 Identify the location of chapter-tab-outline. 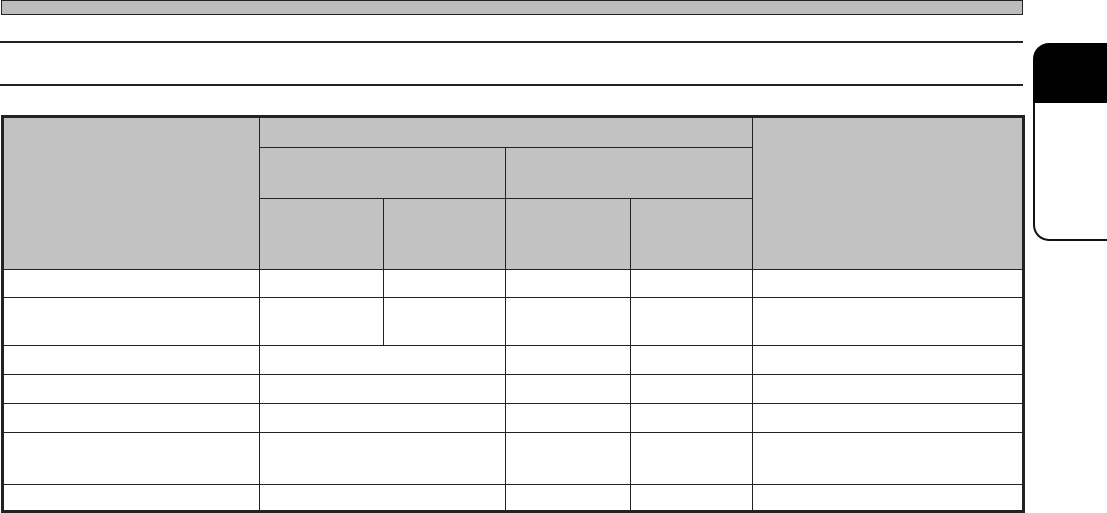
(1070, 172).